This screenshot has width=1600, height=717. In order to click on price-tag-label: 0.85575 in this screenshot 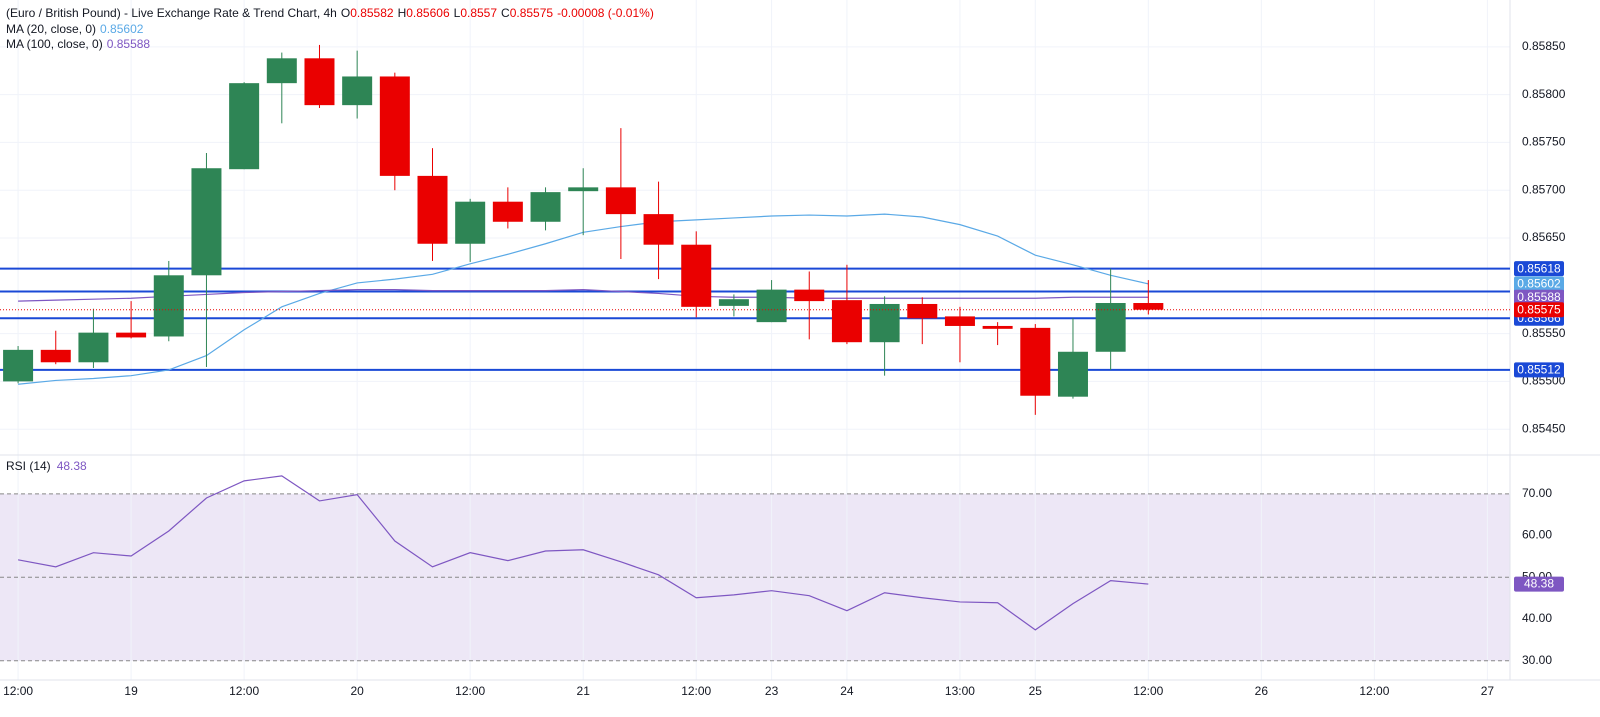, I will do `click(1539, 309)`.